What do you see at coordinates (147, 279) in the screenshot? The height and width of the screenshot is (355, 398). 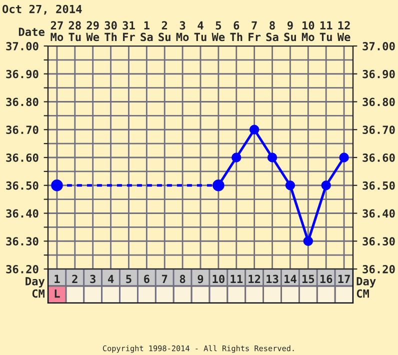 I see `x-tick-label: 6` at bounding box center [147, 279].